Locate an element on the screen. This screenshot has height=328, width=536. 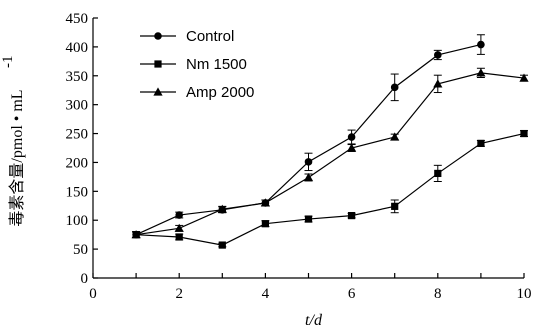
y-axis-title-superscript: -1 is located at coordinates (8, 62).